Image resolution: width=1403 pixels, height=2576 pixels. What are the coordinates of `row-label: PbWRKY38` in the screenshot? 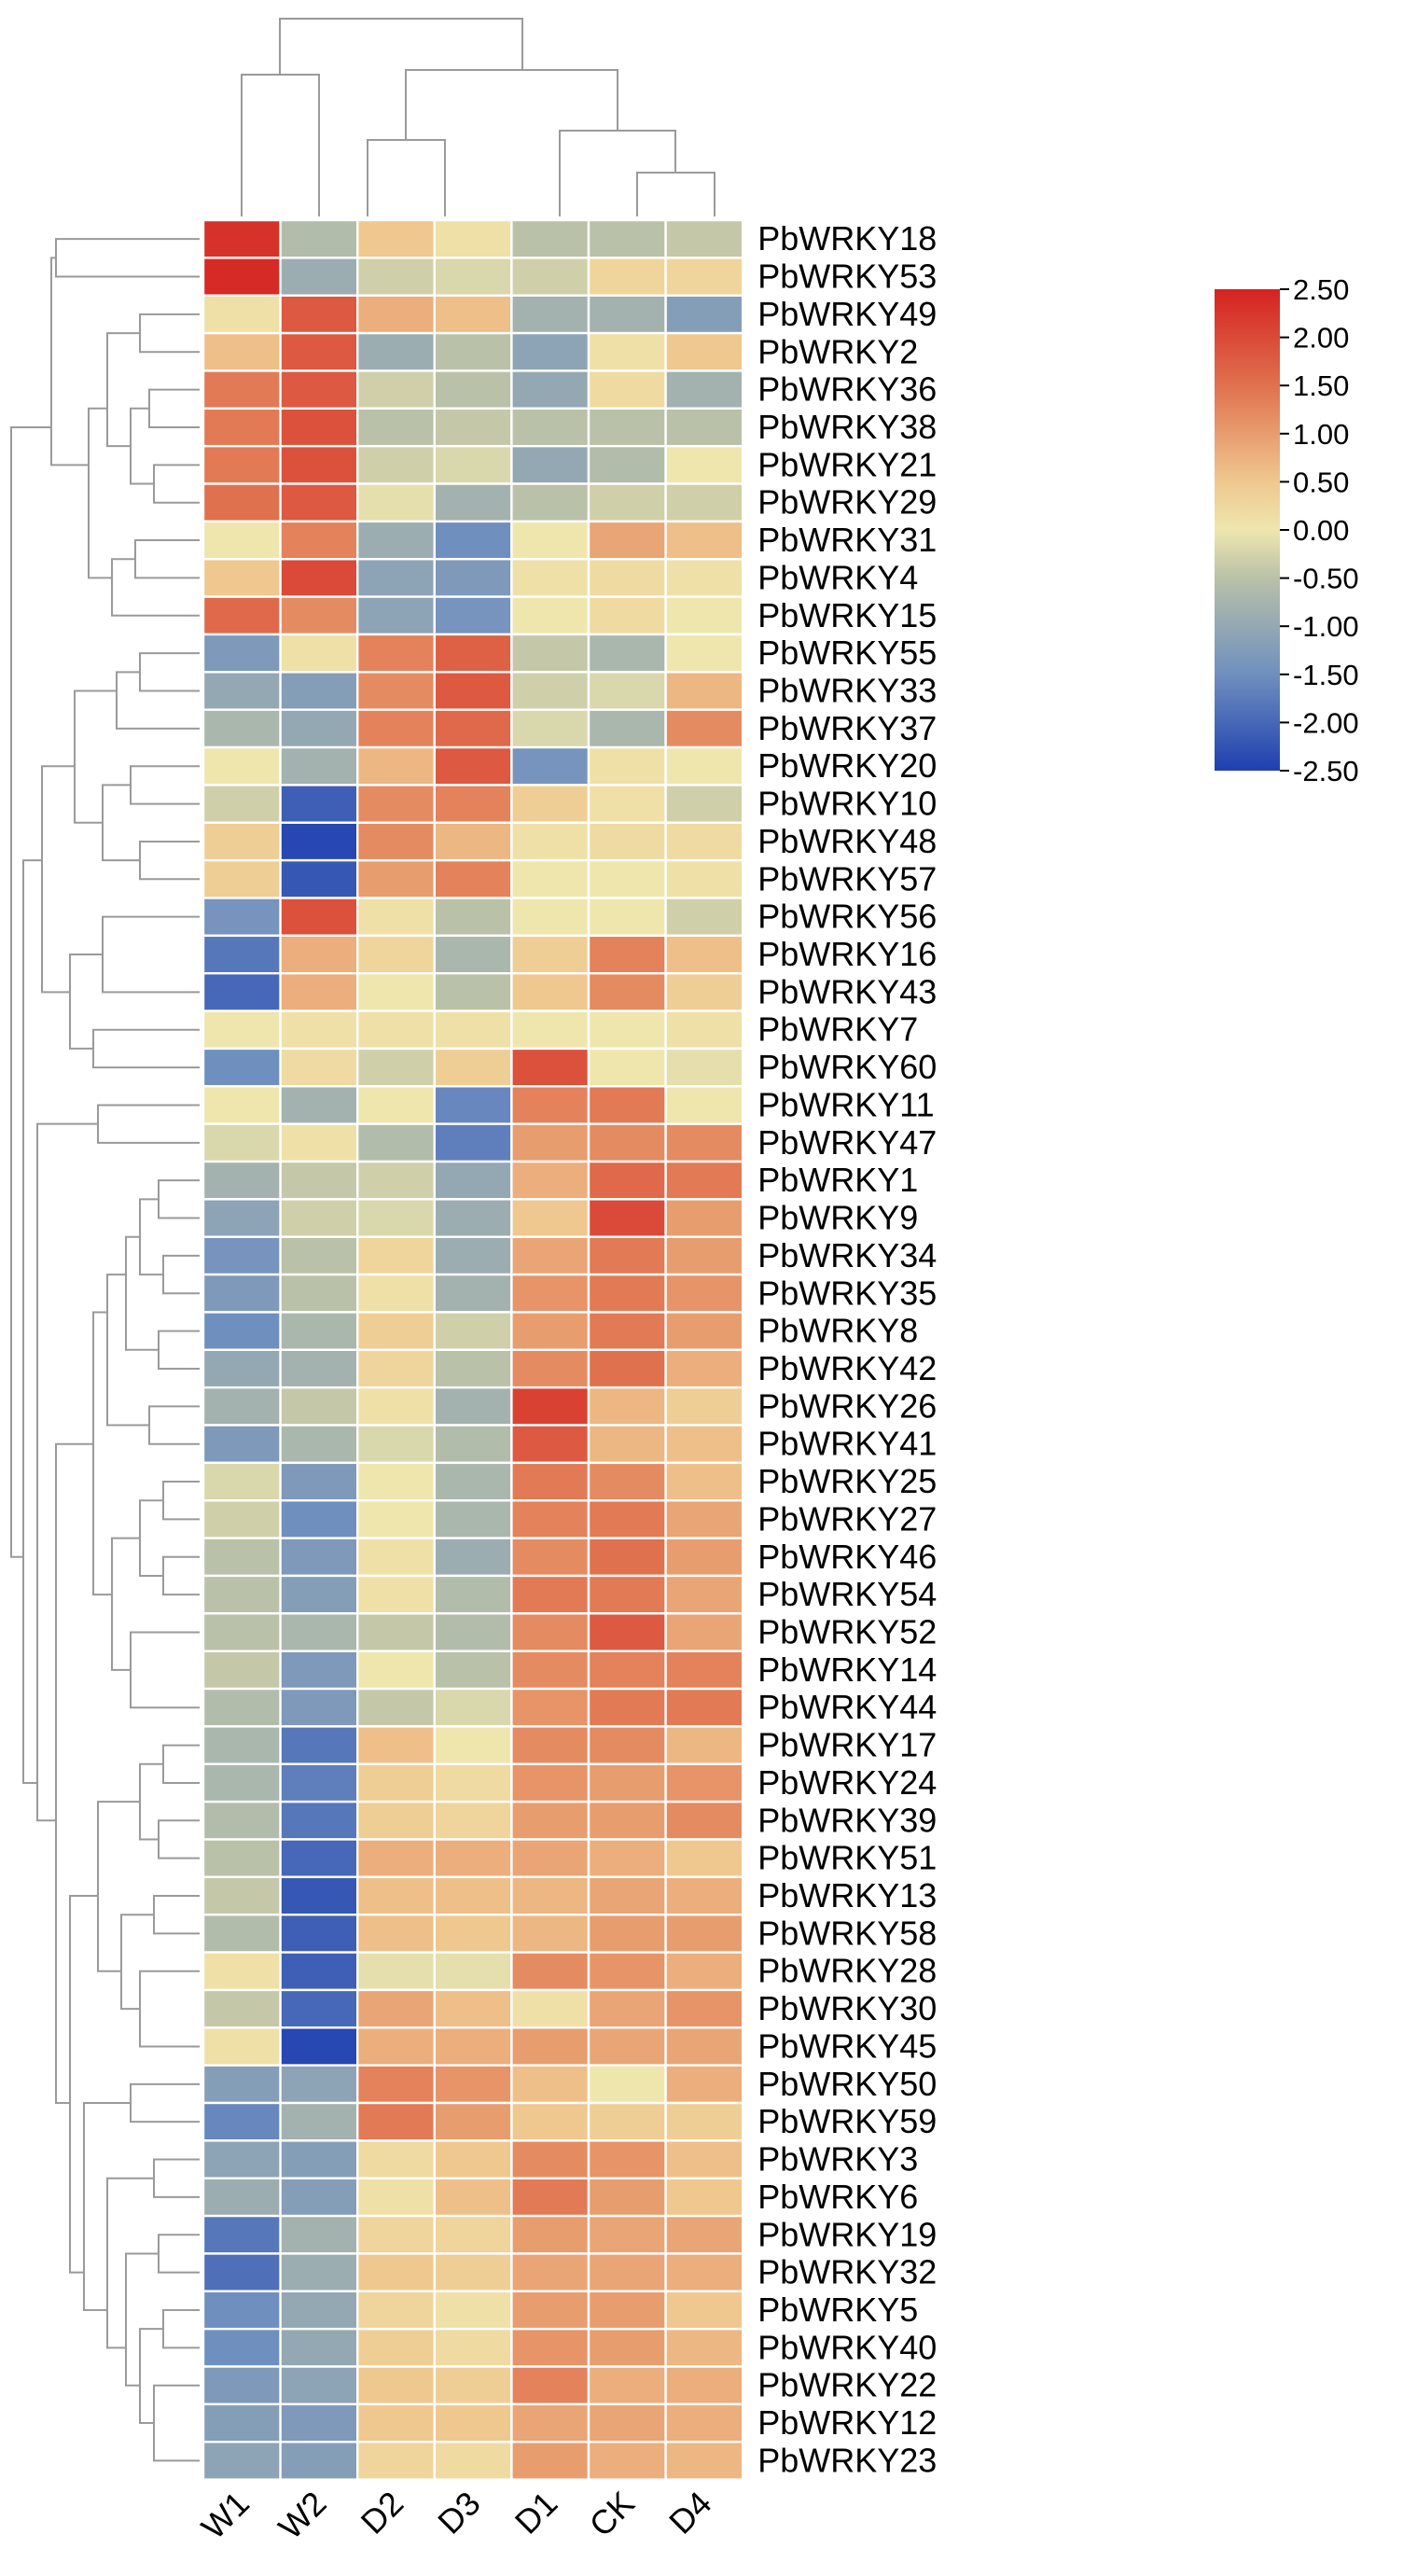 It's located at (847, 427).